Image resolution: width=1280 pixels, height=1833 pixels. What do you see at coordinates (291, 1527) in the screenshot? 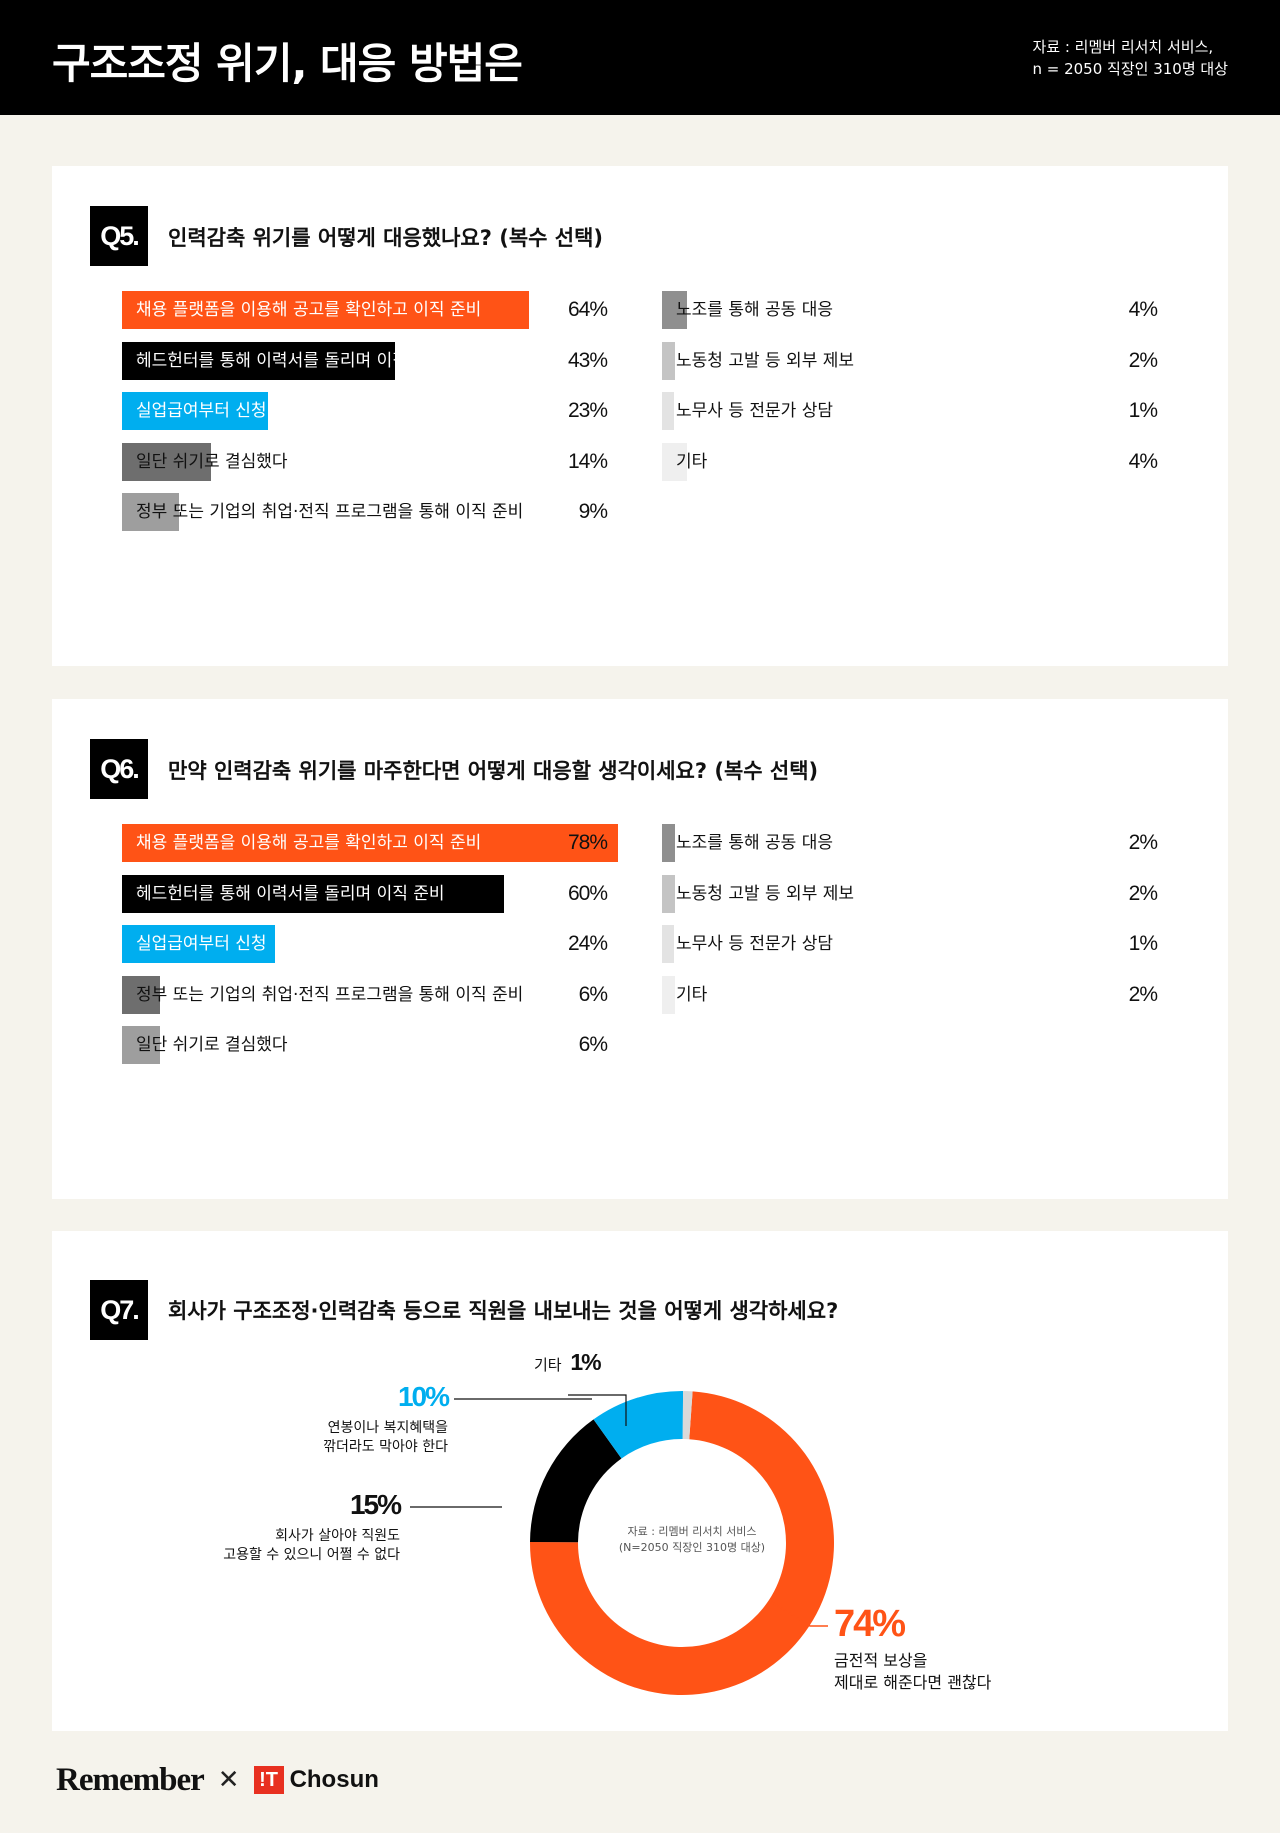
I see `label-15: 15% 회사가 살아야 직원도 고용할 수 있으니 어쩔 수 없다` at bounding box center [291, 1527].